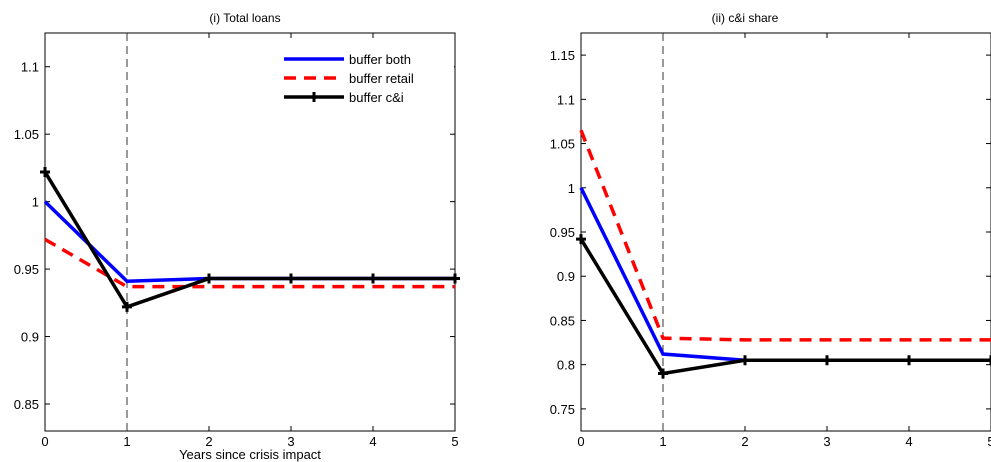 Image resolution: width=991 pixels, height=462 pixels. What do you see at coordinates (381, 78) in the screenshot?
I see `legend-label: buffer retail` at bounding box center [381, 78].